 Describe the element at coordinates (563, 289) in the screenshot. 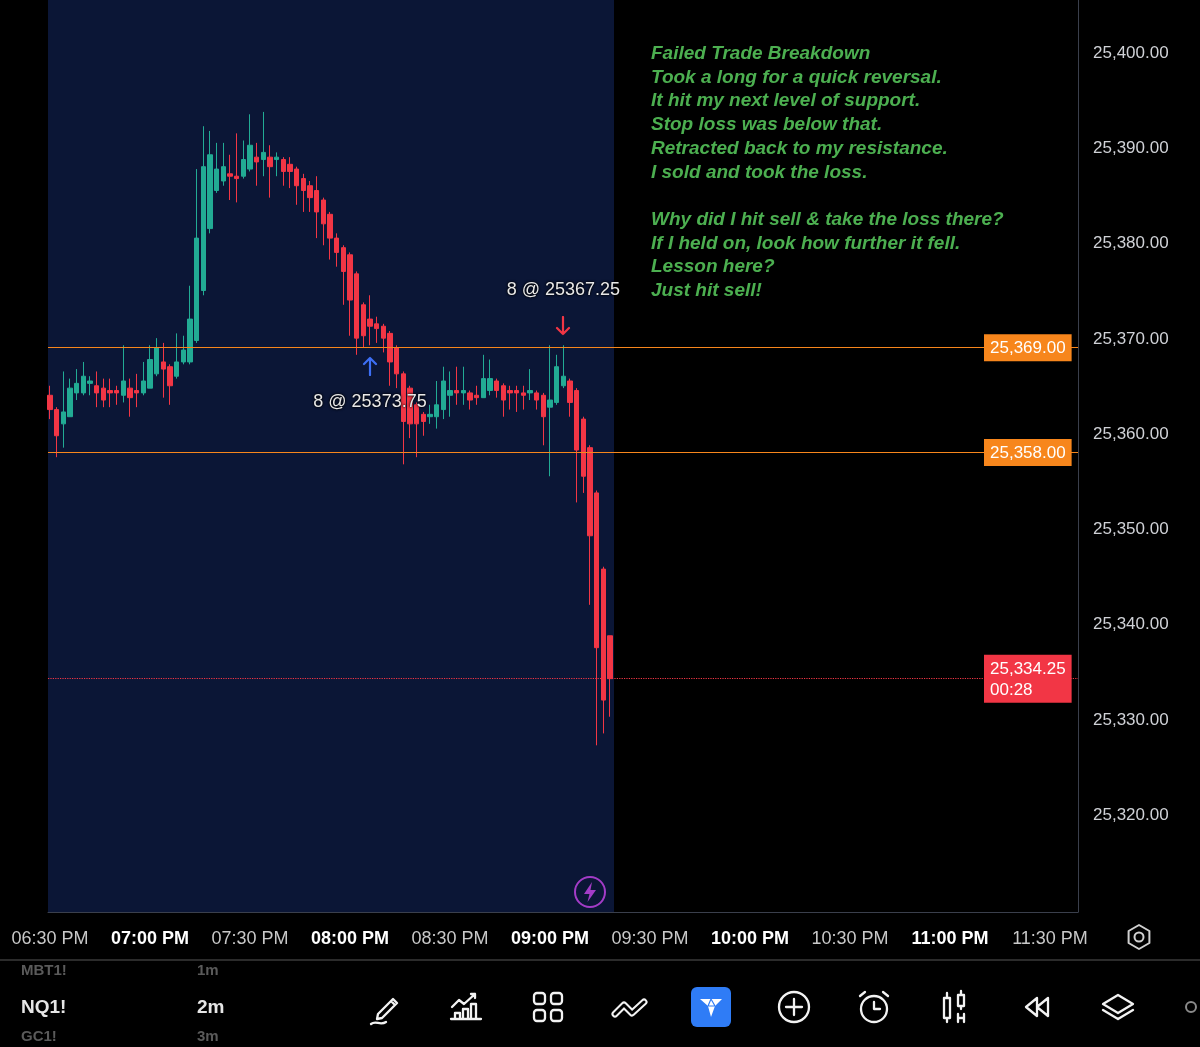

I see `annotation: 8 @ 25367.25` at that location.